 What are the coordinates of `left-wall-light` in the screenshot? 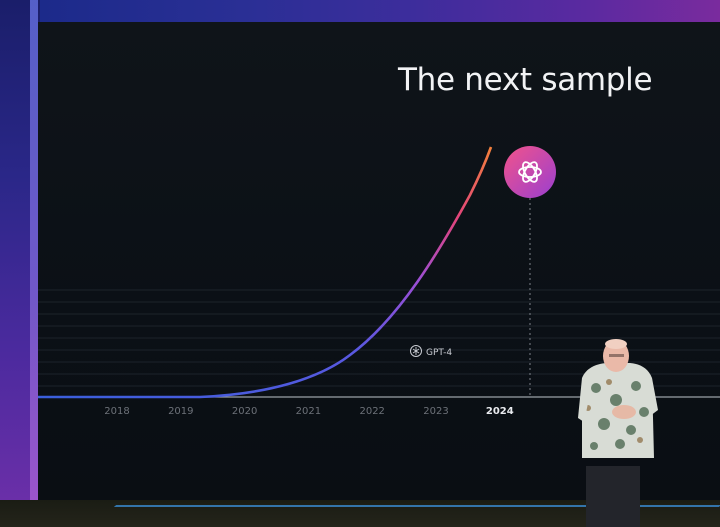 It's located at (34, 250).